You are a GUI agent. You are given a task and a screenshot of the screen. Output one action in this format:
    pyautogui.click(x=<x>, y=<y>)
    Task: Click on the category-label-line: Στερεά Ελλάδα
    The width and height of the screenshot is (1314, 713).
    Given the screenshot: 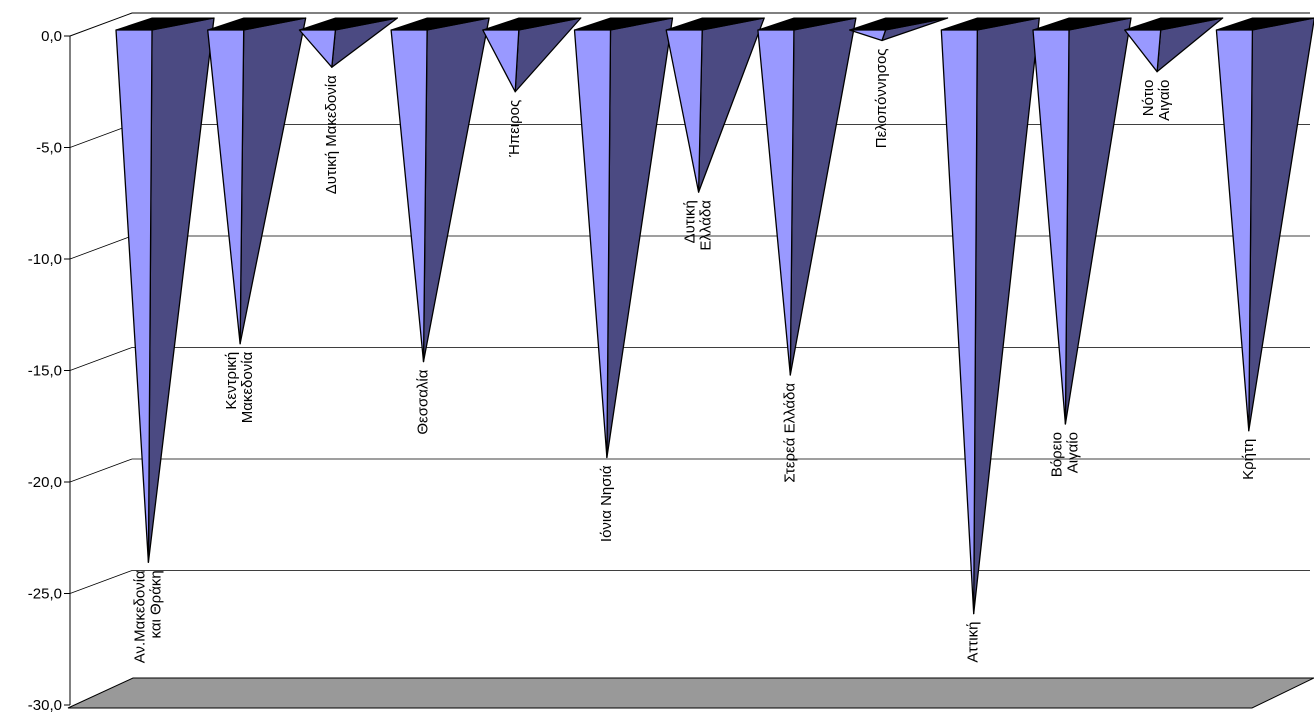 What is the action you would take?
    pyautogui.click(x=789, y=433)
    